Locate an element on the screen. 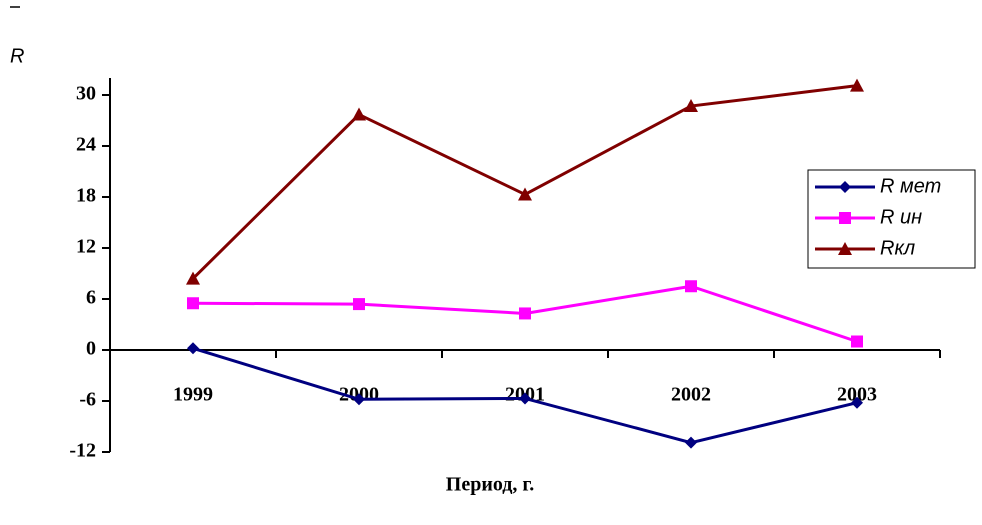 This screenshot has width=982, height=525. y-axis-label: R is located at coordinates (17, 56).